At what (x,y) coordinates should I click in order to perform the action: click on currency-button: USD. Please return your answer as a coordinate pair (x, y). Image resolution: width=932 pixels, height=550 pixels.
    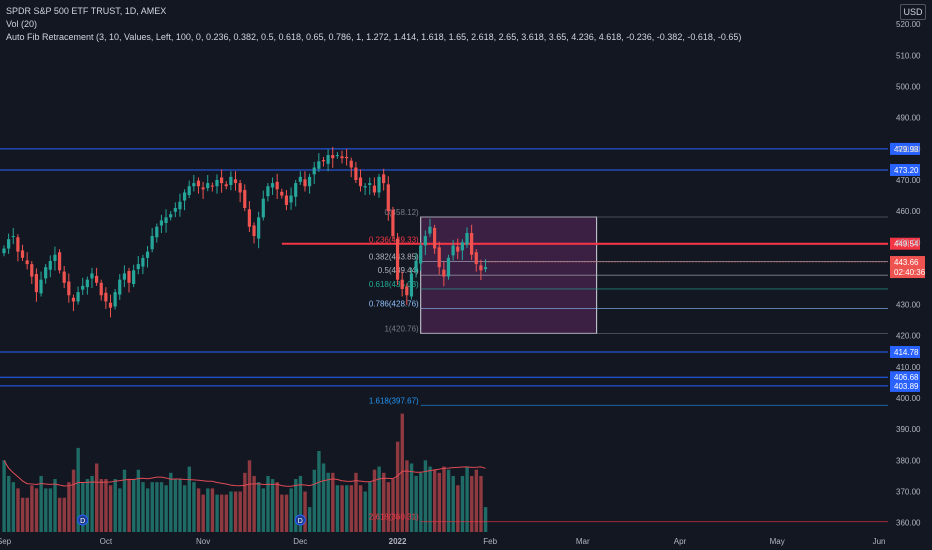
    Looking at the image, I should click on (913, 12).